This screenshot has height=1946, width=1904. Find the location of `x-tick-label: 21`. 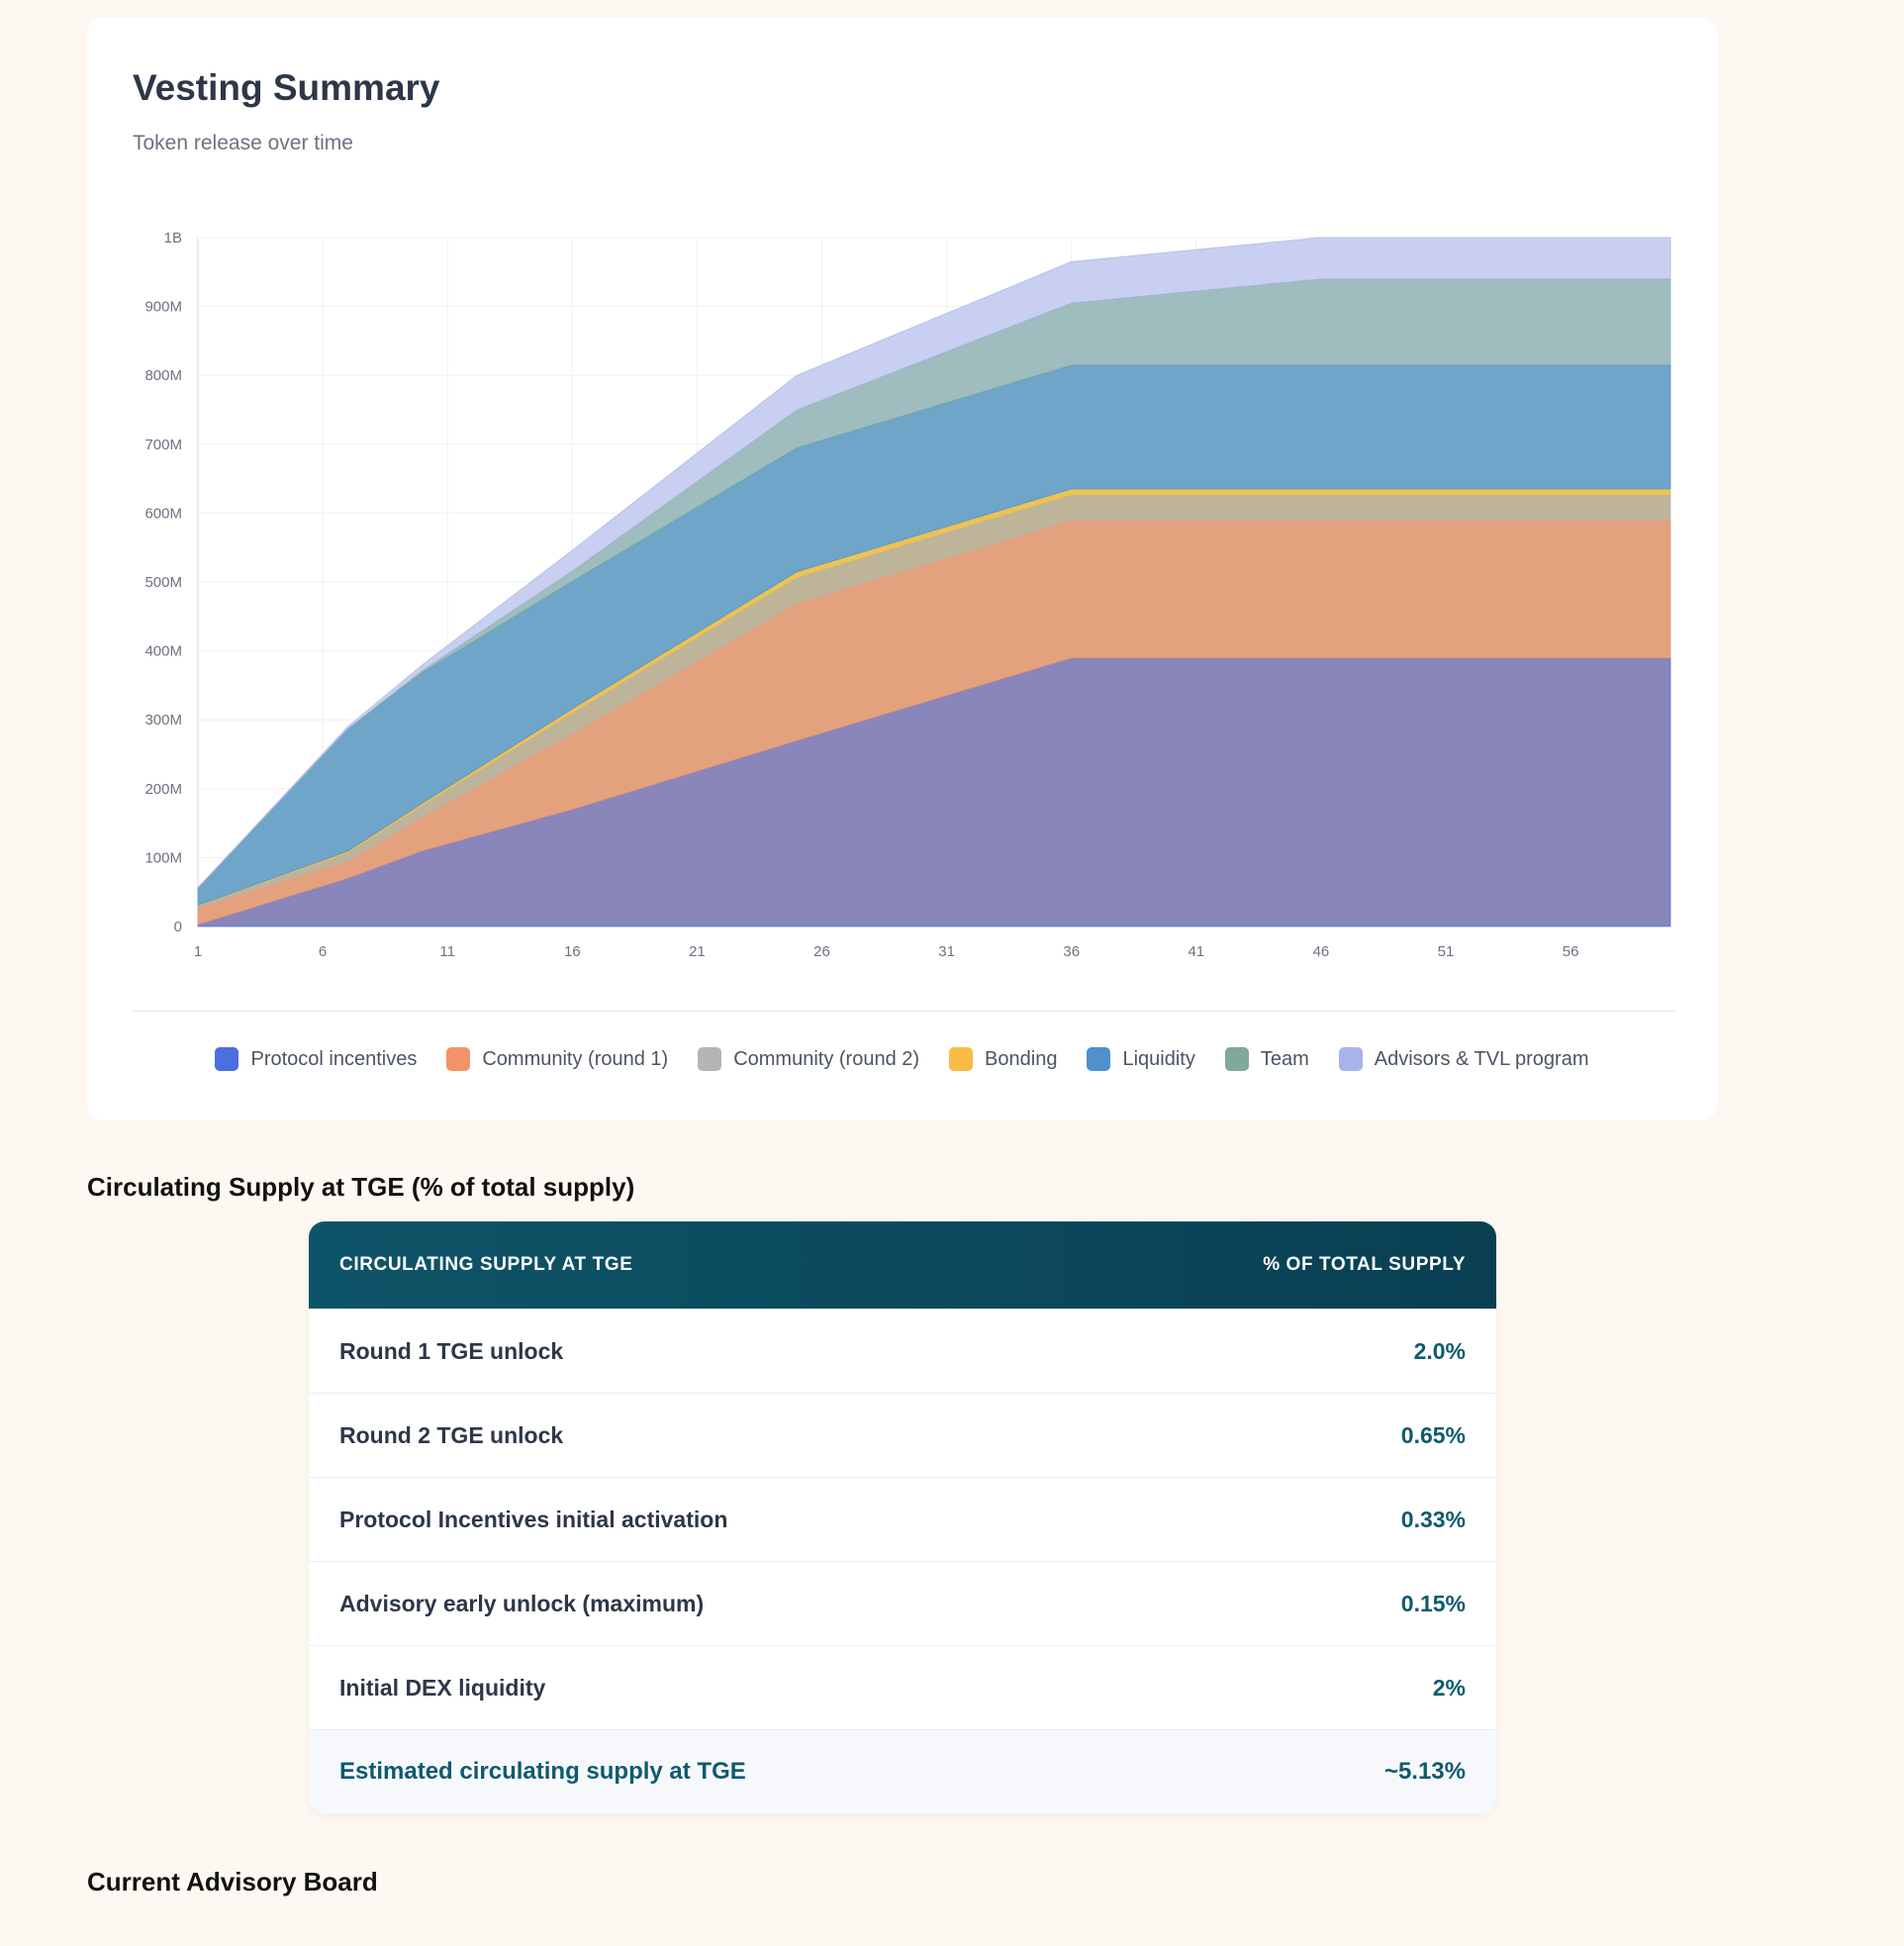

x-tick-label: 21 is located at coordinates (698, 951).